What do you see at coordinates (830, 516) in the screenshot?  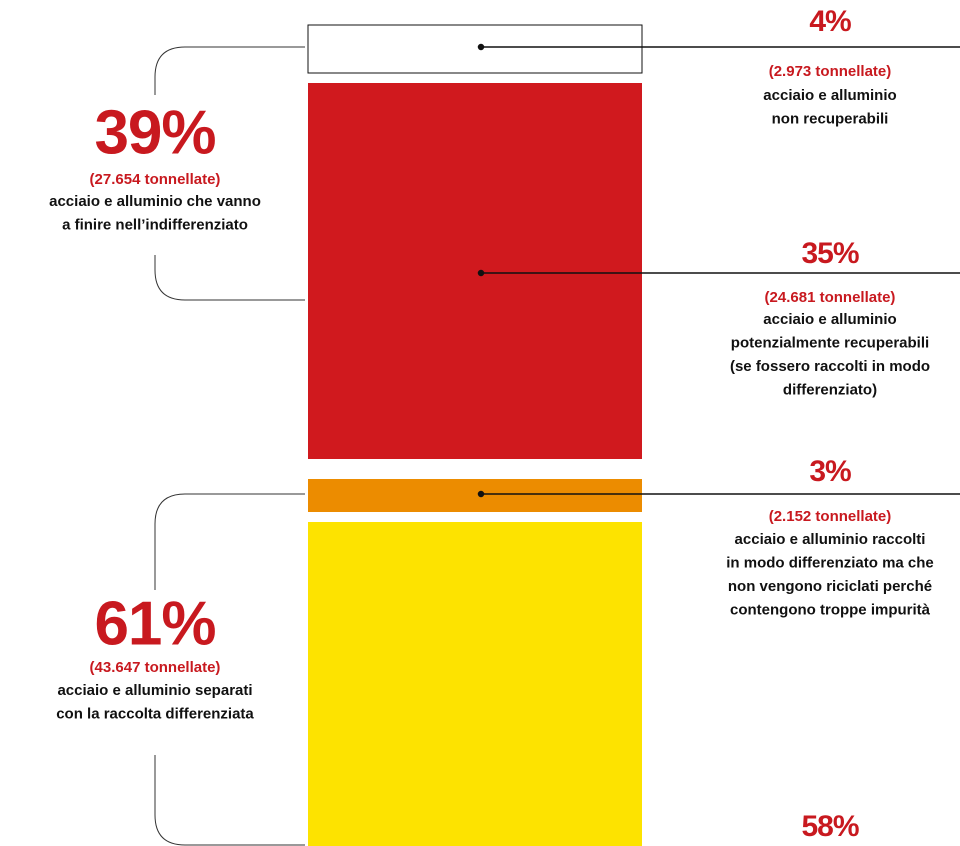 I see `tonnes: (2.152 tonnellate)` at bounding box center [830, 516].